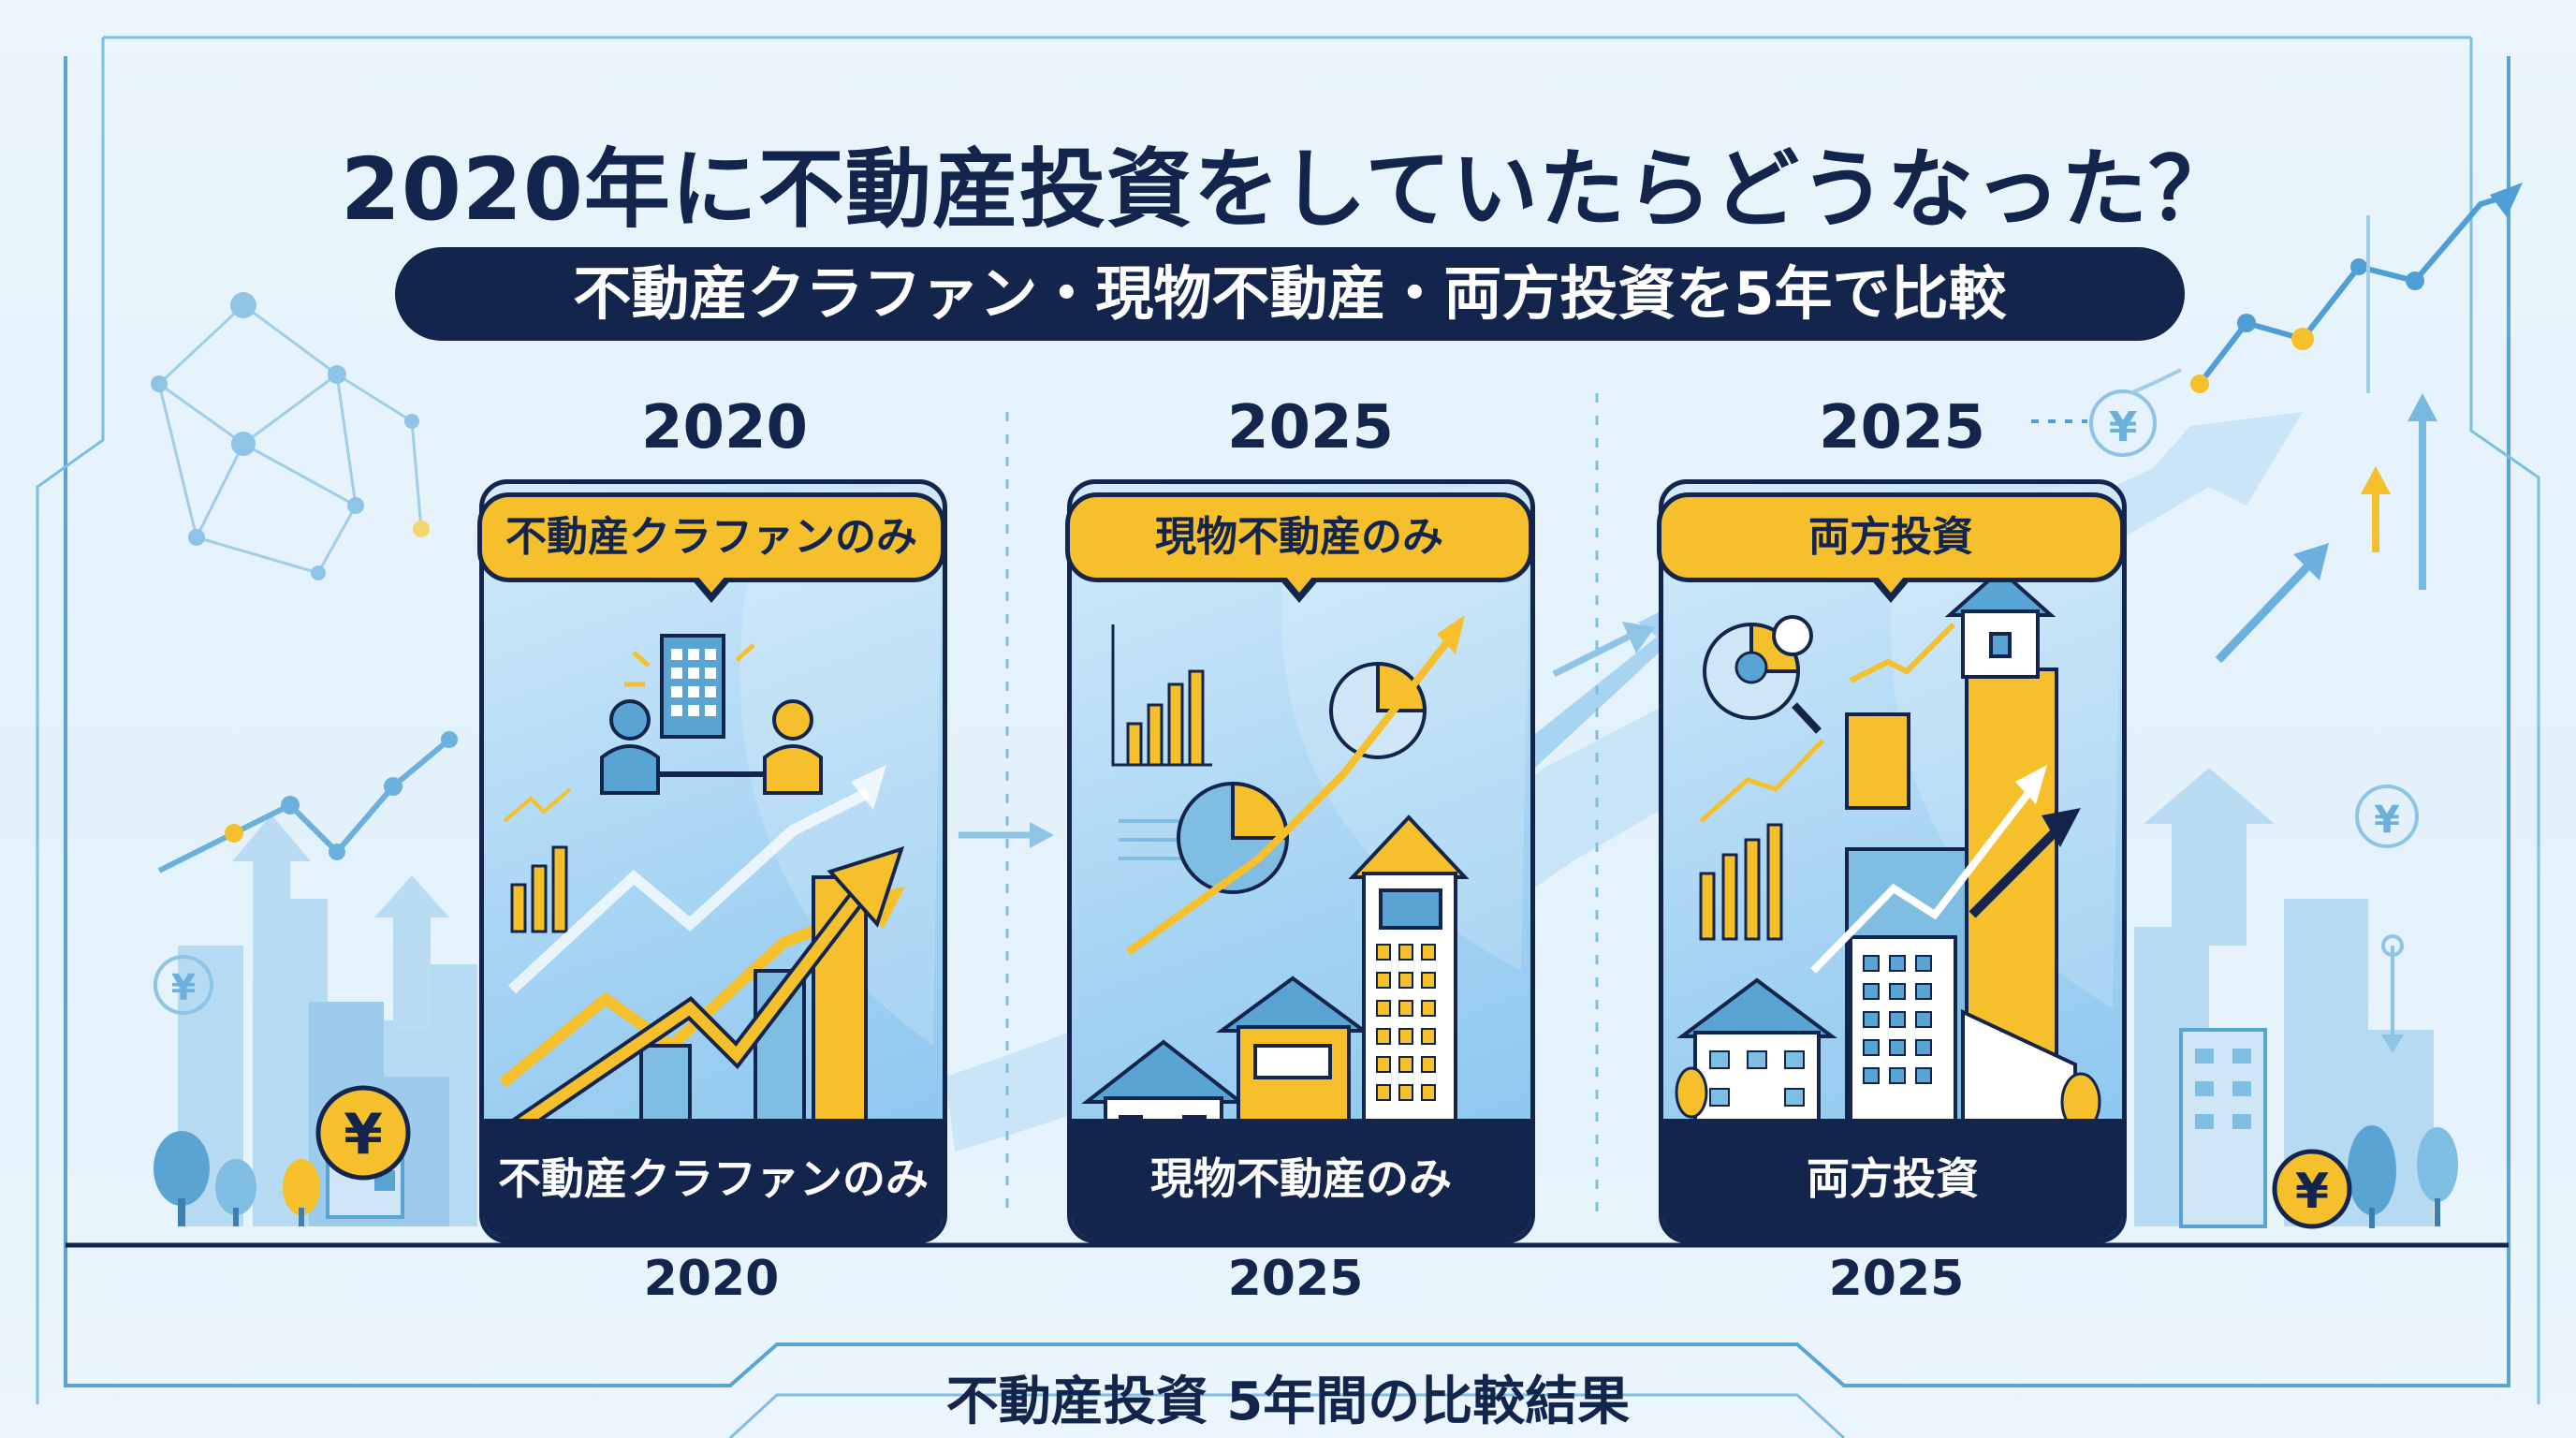 This screenshot has width=2576, height=1438. Describe the element at coordinates (1892, 1179) in the screenshot. I see `panel-3-footer: 両方投資` at that location.